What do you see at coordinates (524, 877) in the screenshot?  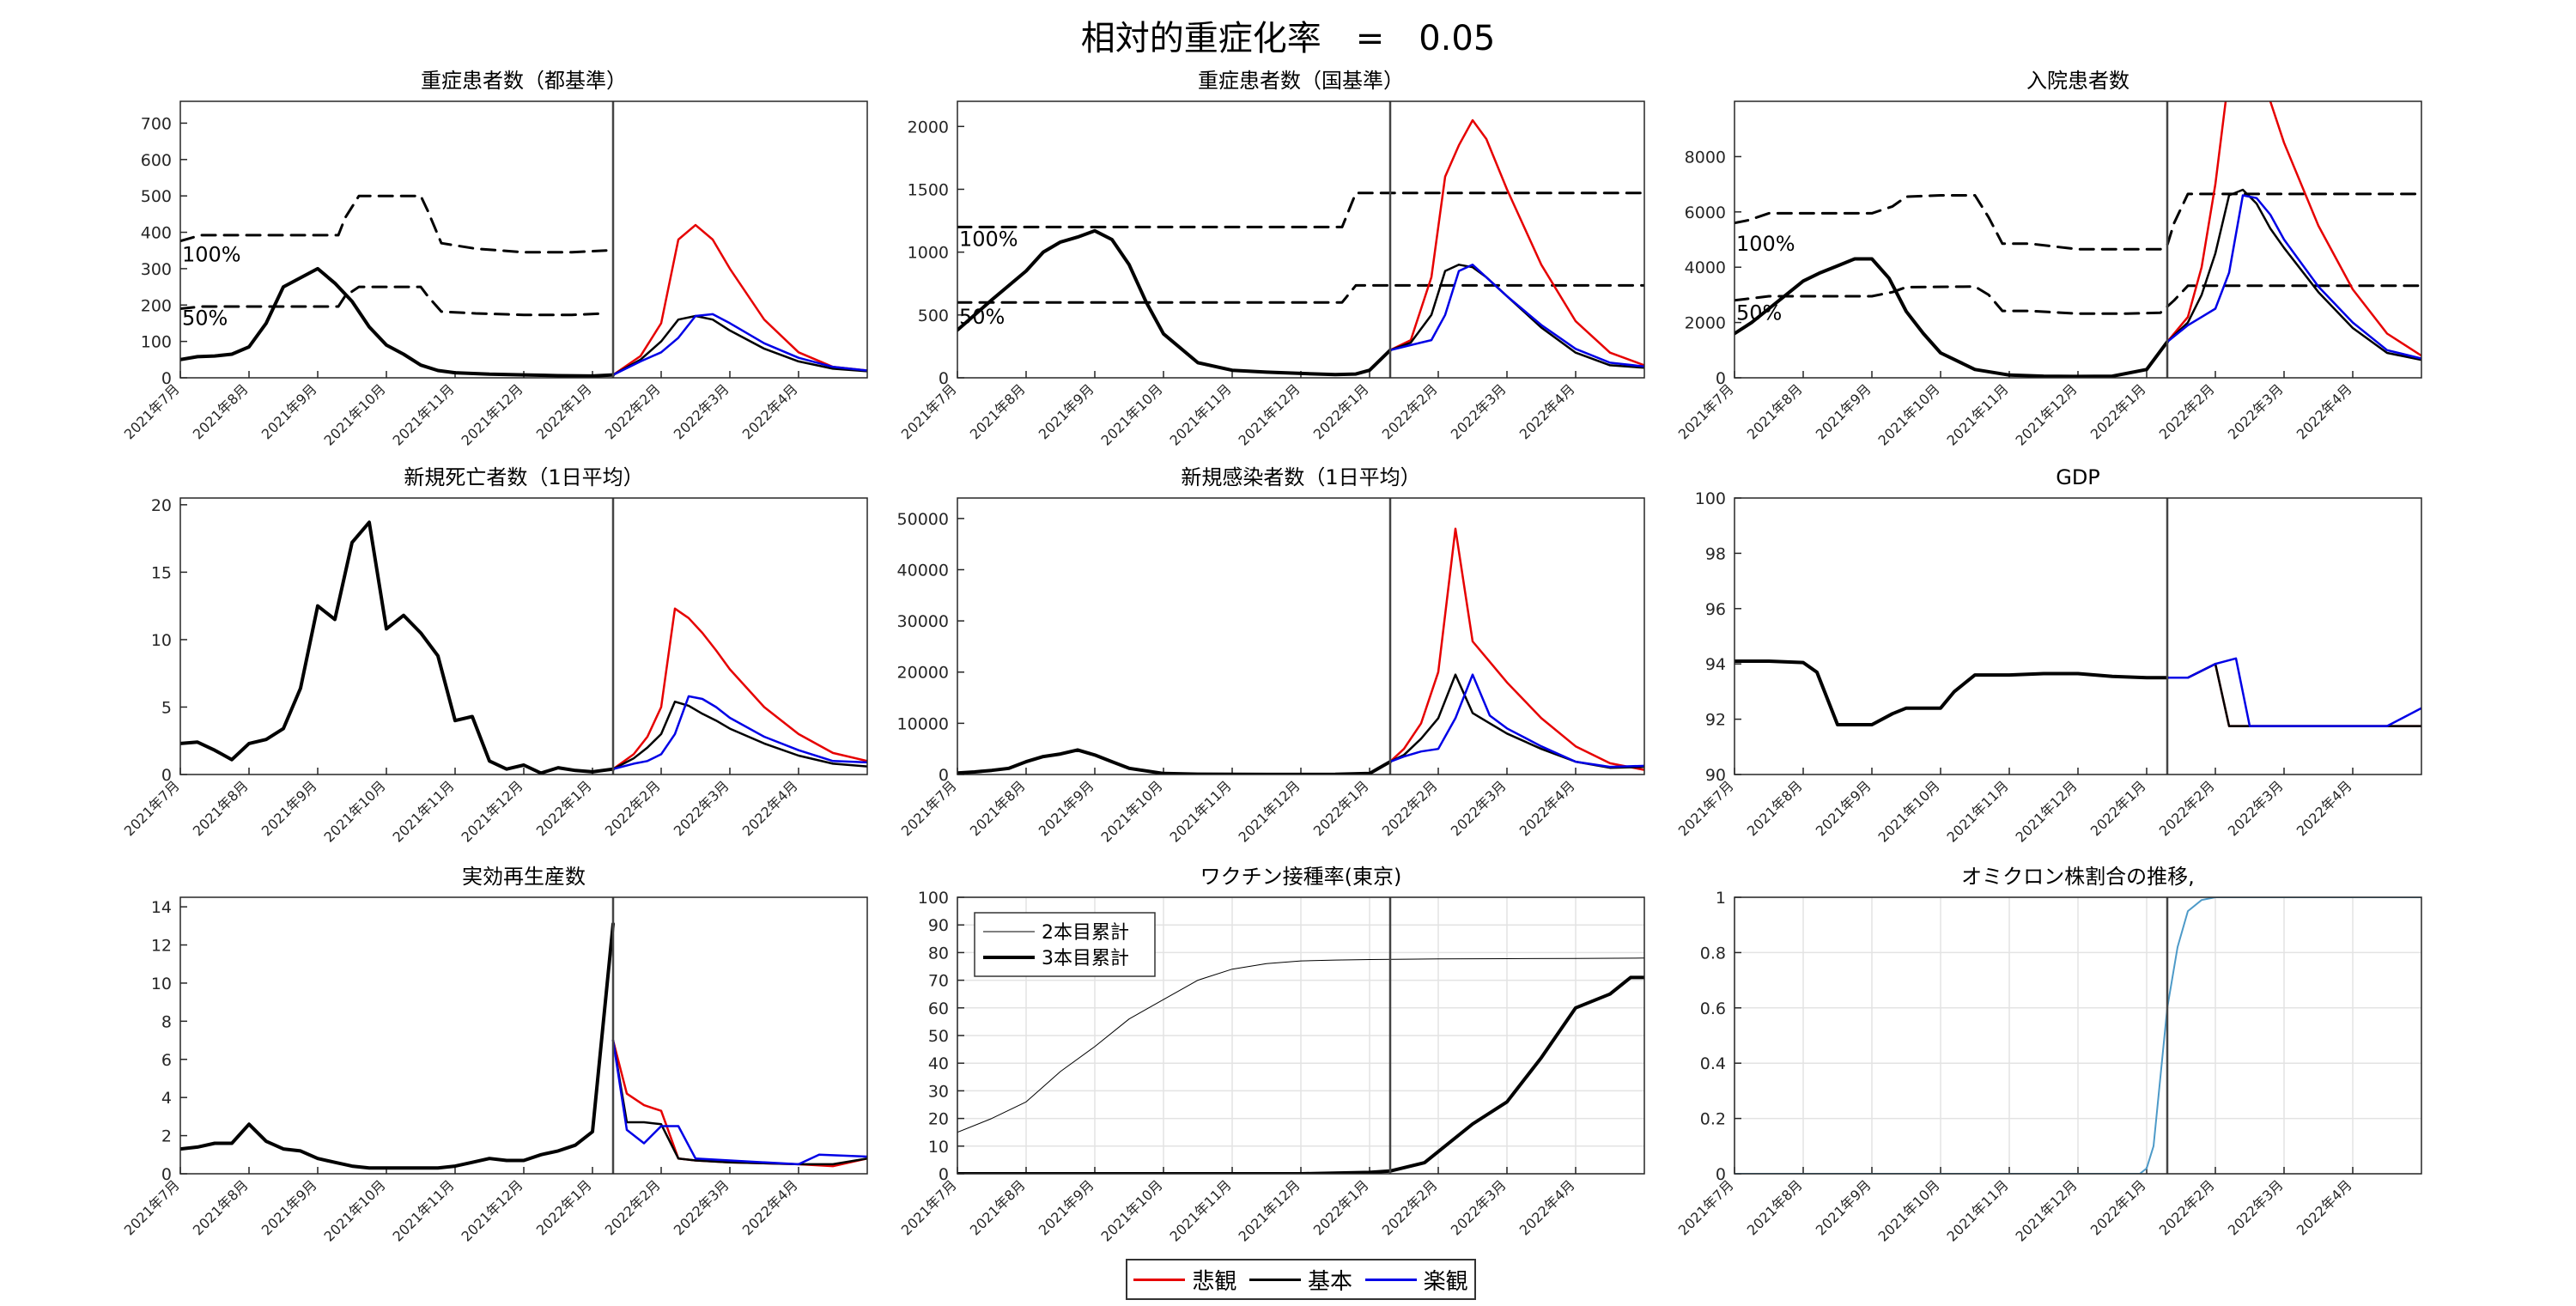 I see `chart-title: 実効再生産数` at bounding box center [524, 877].